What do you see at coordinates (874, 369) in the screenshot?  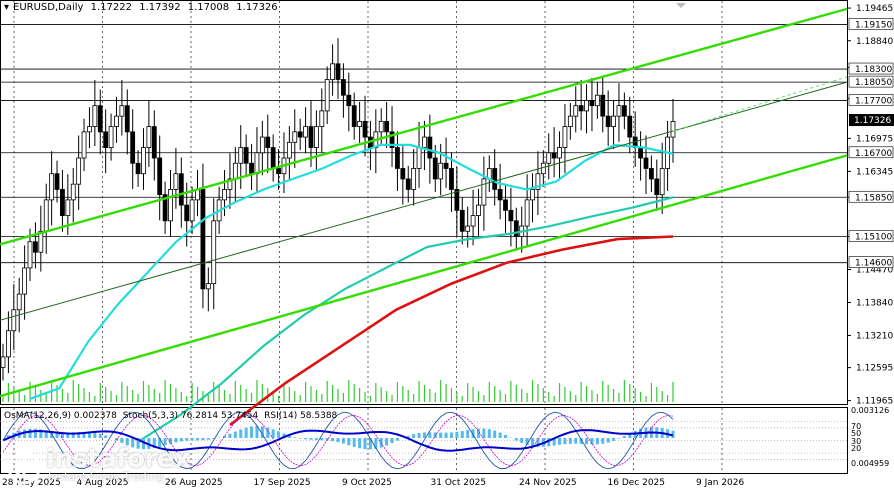 I see `price-tick-label: 1.12595` at bounding box center [874, 369].